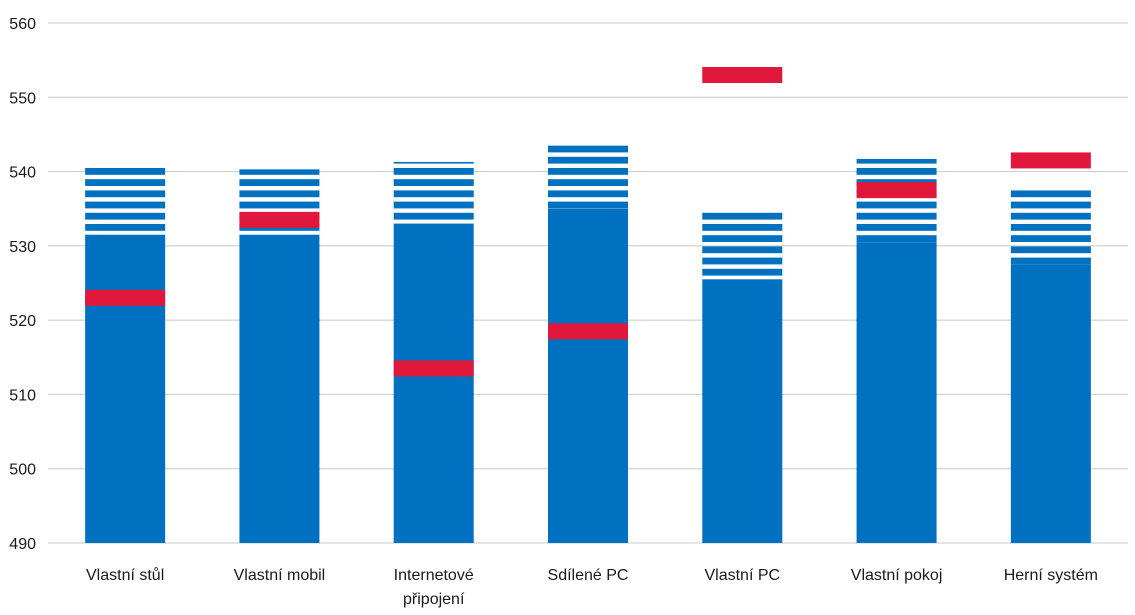 The height and width of the screenshot is (615, 1135). What do you see at coordinates (588, 575) in the screenshot?
I see `category-label: Sdílené PC` at bounding box center [588, 575].